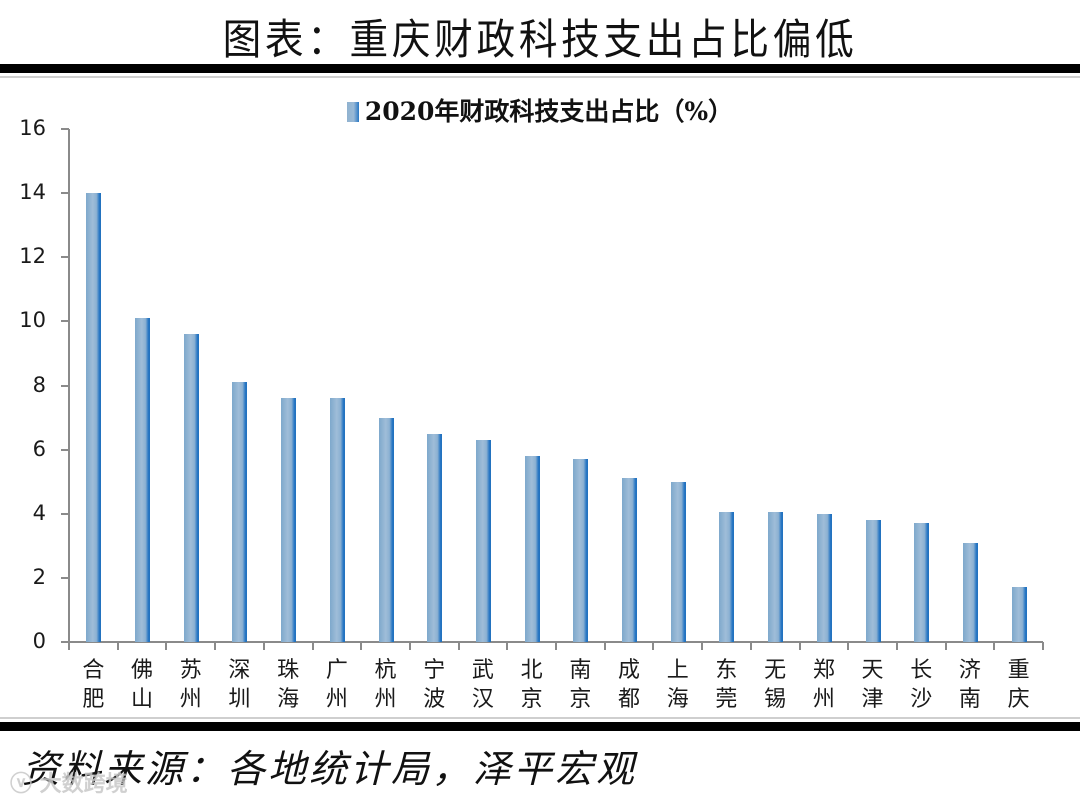 This screenshot has height=801, width=1080. Describe the element at coordinates (726, 670) in the screenshot. I see `x-category-label-line: 东` at that location.